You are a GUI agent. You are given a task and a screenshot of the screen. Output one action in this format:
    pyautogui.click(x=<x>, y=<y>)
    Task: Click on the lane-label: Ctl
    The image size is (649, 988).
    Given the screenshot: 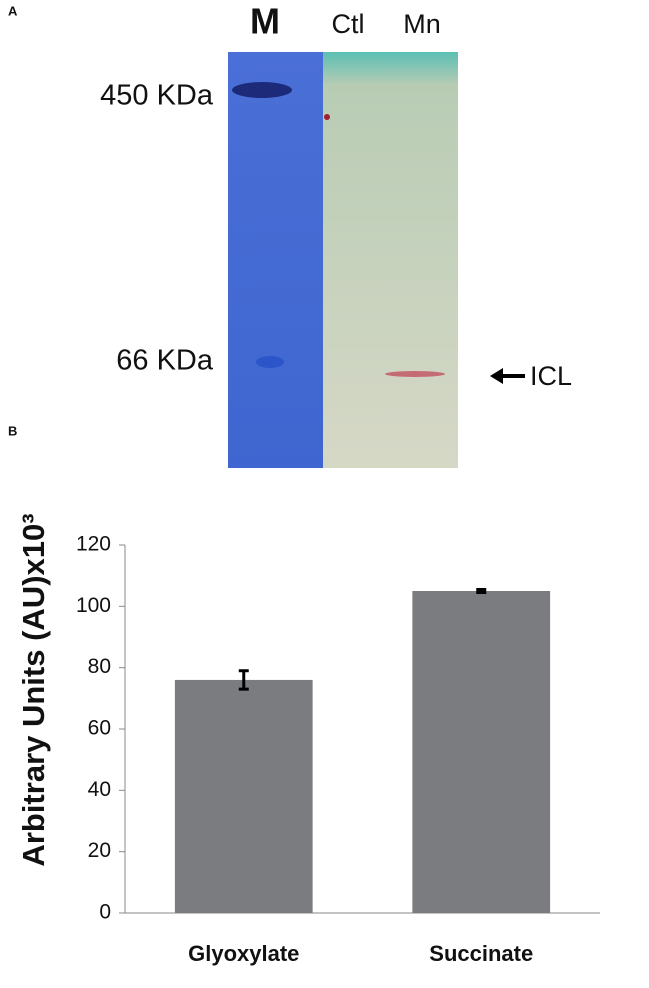 What is the action you would take?
    pyautogui.click(x=348, y=24)
    